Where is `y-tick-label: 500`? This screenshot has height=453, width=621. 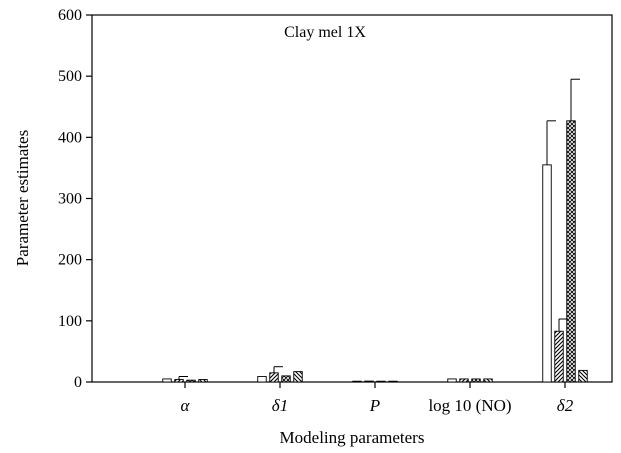 y-tick-label: 500 is located at coordinates (70, 76).